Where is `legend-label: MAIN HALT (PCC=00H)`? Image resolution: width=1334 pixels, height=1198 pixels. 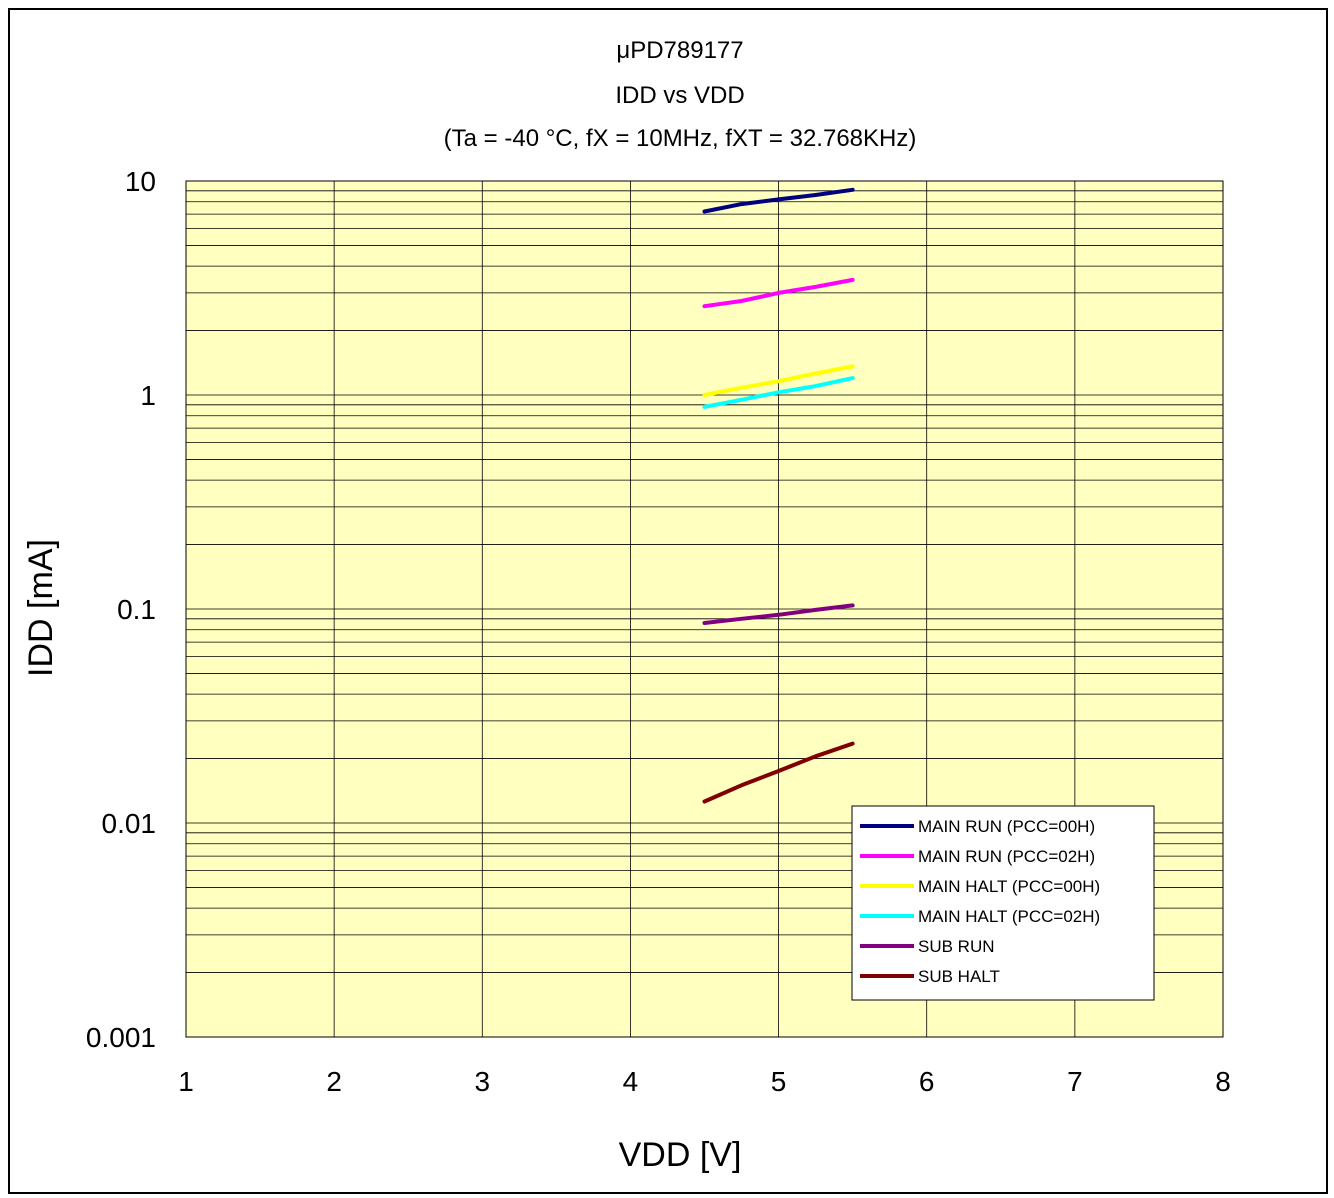
legend-label: MAIN HALT (PCC=00H) is located at coordinates (1009, 886).